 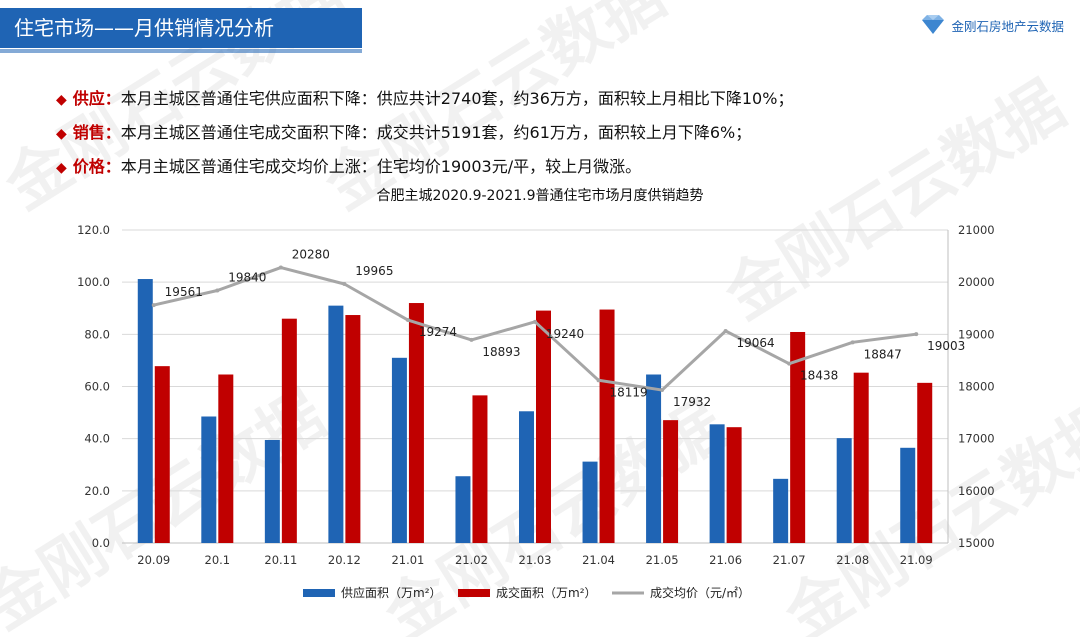 What do you see at coordinates (916, 560) in the screenshot?
I see `x-tick-label: 21.09` at bounding box center [916, 560].